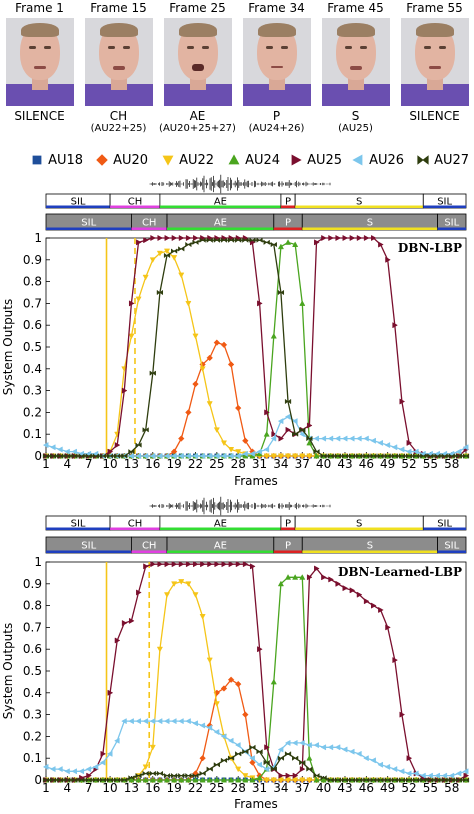 The image size is (474, 814). Describe the element at coordinates (173, 464) in the screenshot. I see `x-tick-label: 19` at that location.